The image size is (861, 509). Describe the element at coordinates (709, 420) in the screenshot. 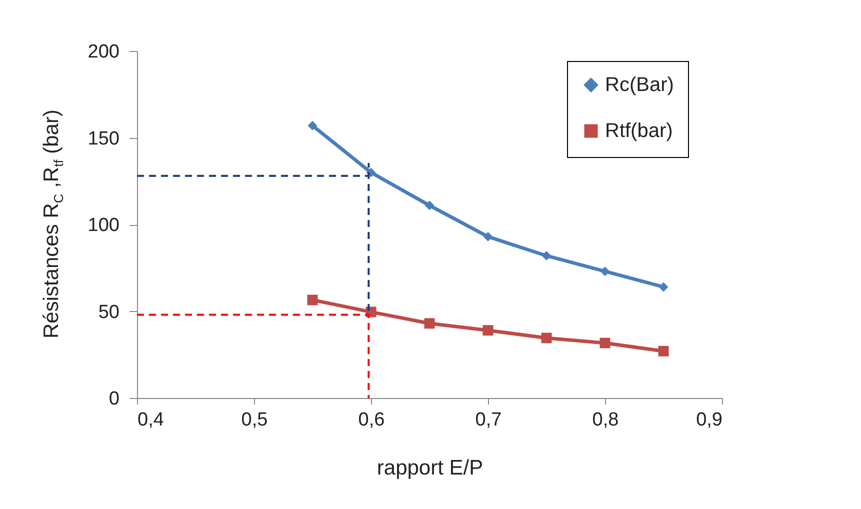

I see `x-tick-label: 0,9` at that location.